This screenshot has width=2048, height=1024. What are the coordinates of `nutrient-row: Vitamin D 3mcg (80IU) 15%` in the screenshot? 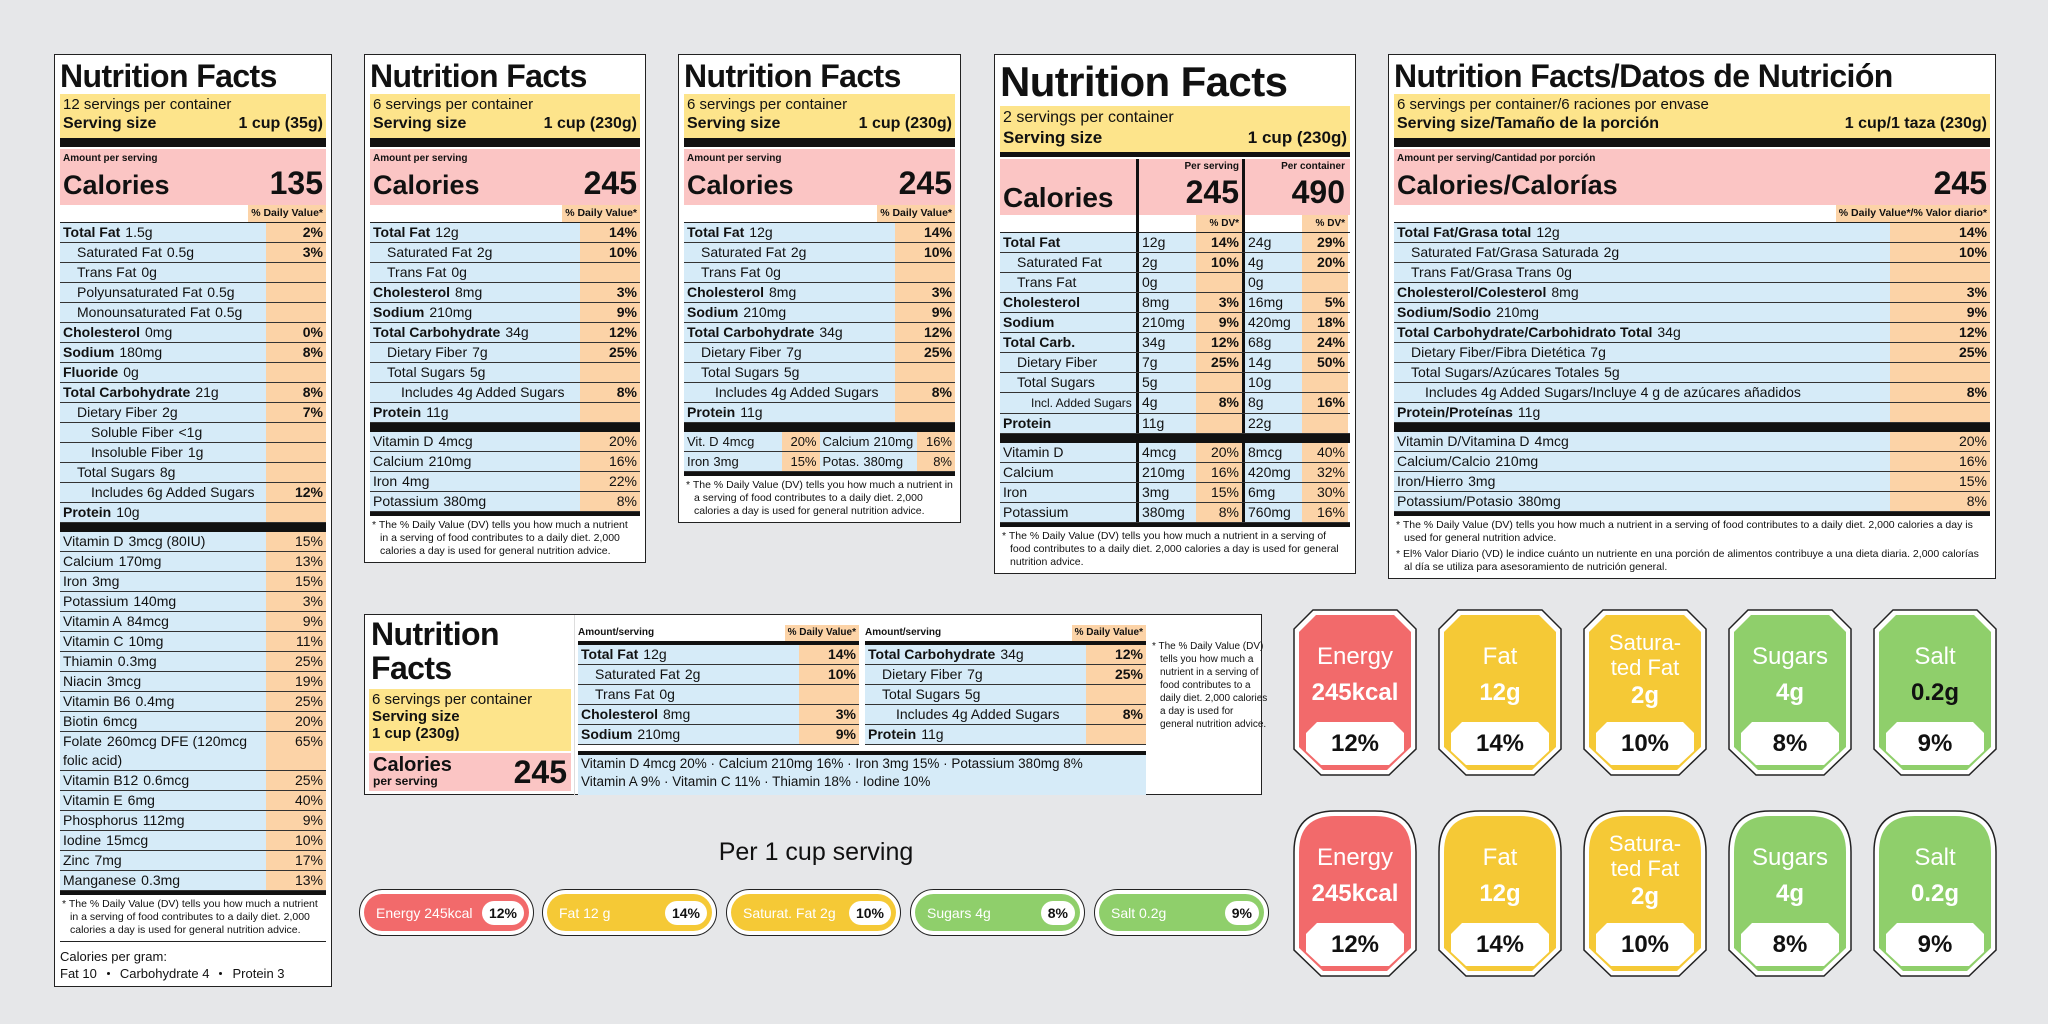 It's located at (193, 542).